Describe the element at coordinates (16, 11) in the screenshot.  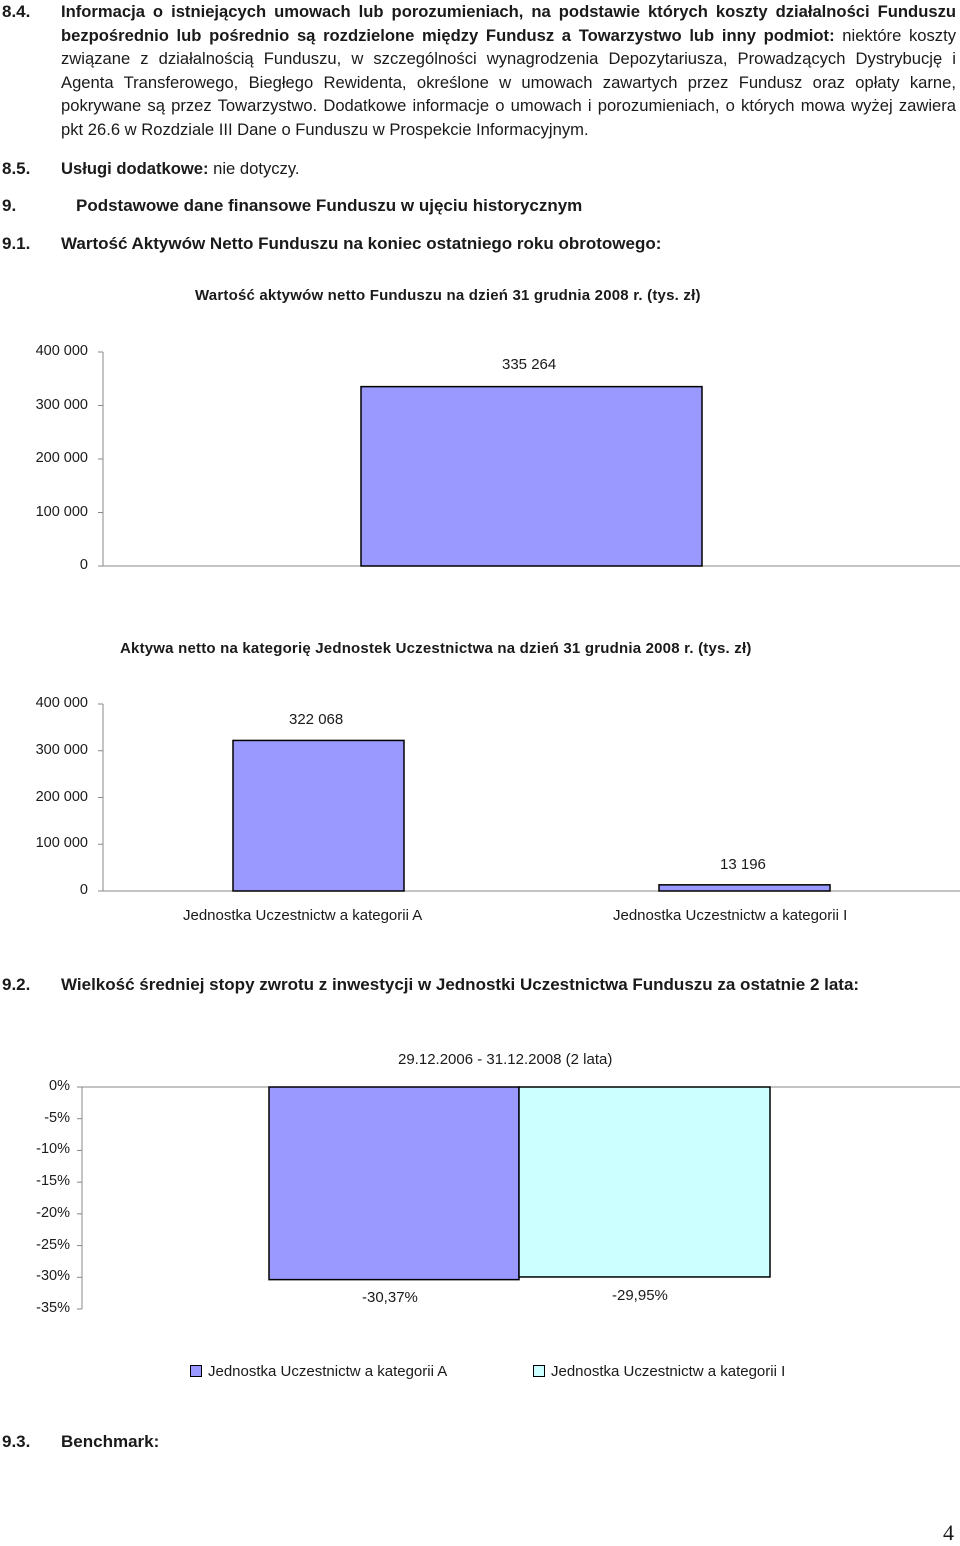
I see `section-number: 8.4.` at that location.